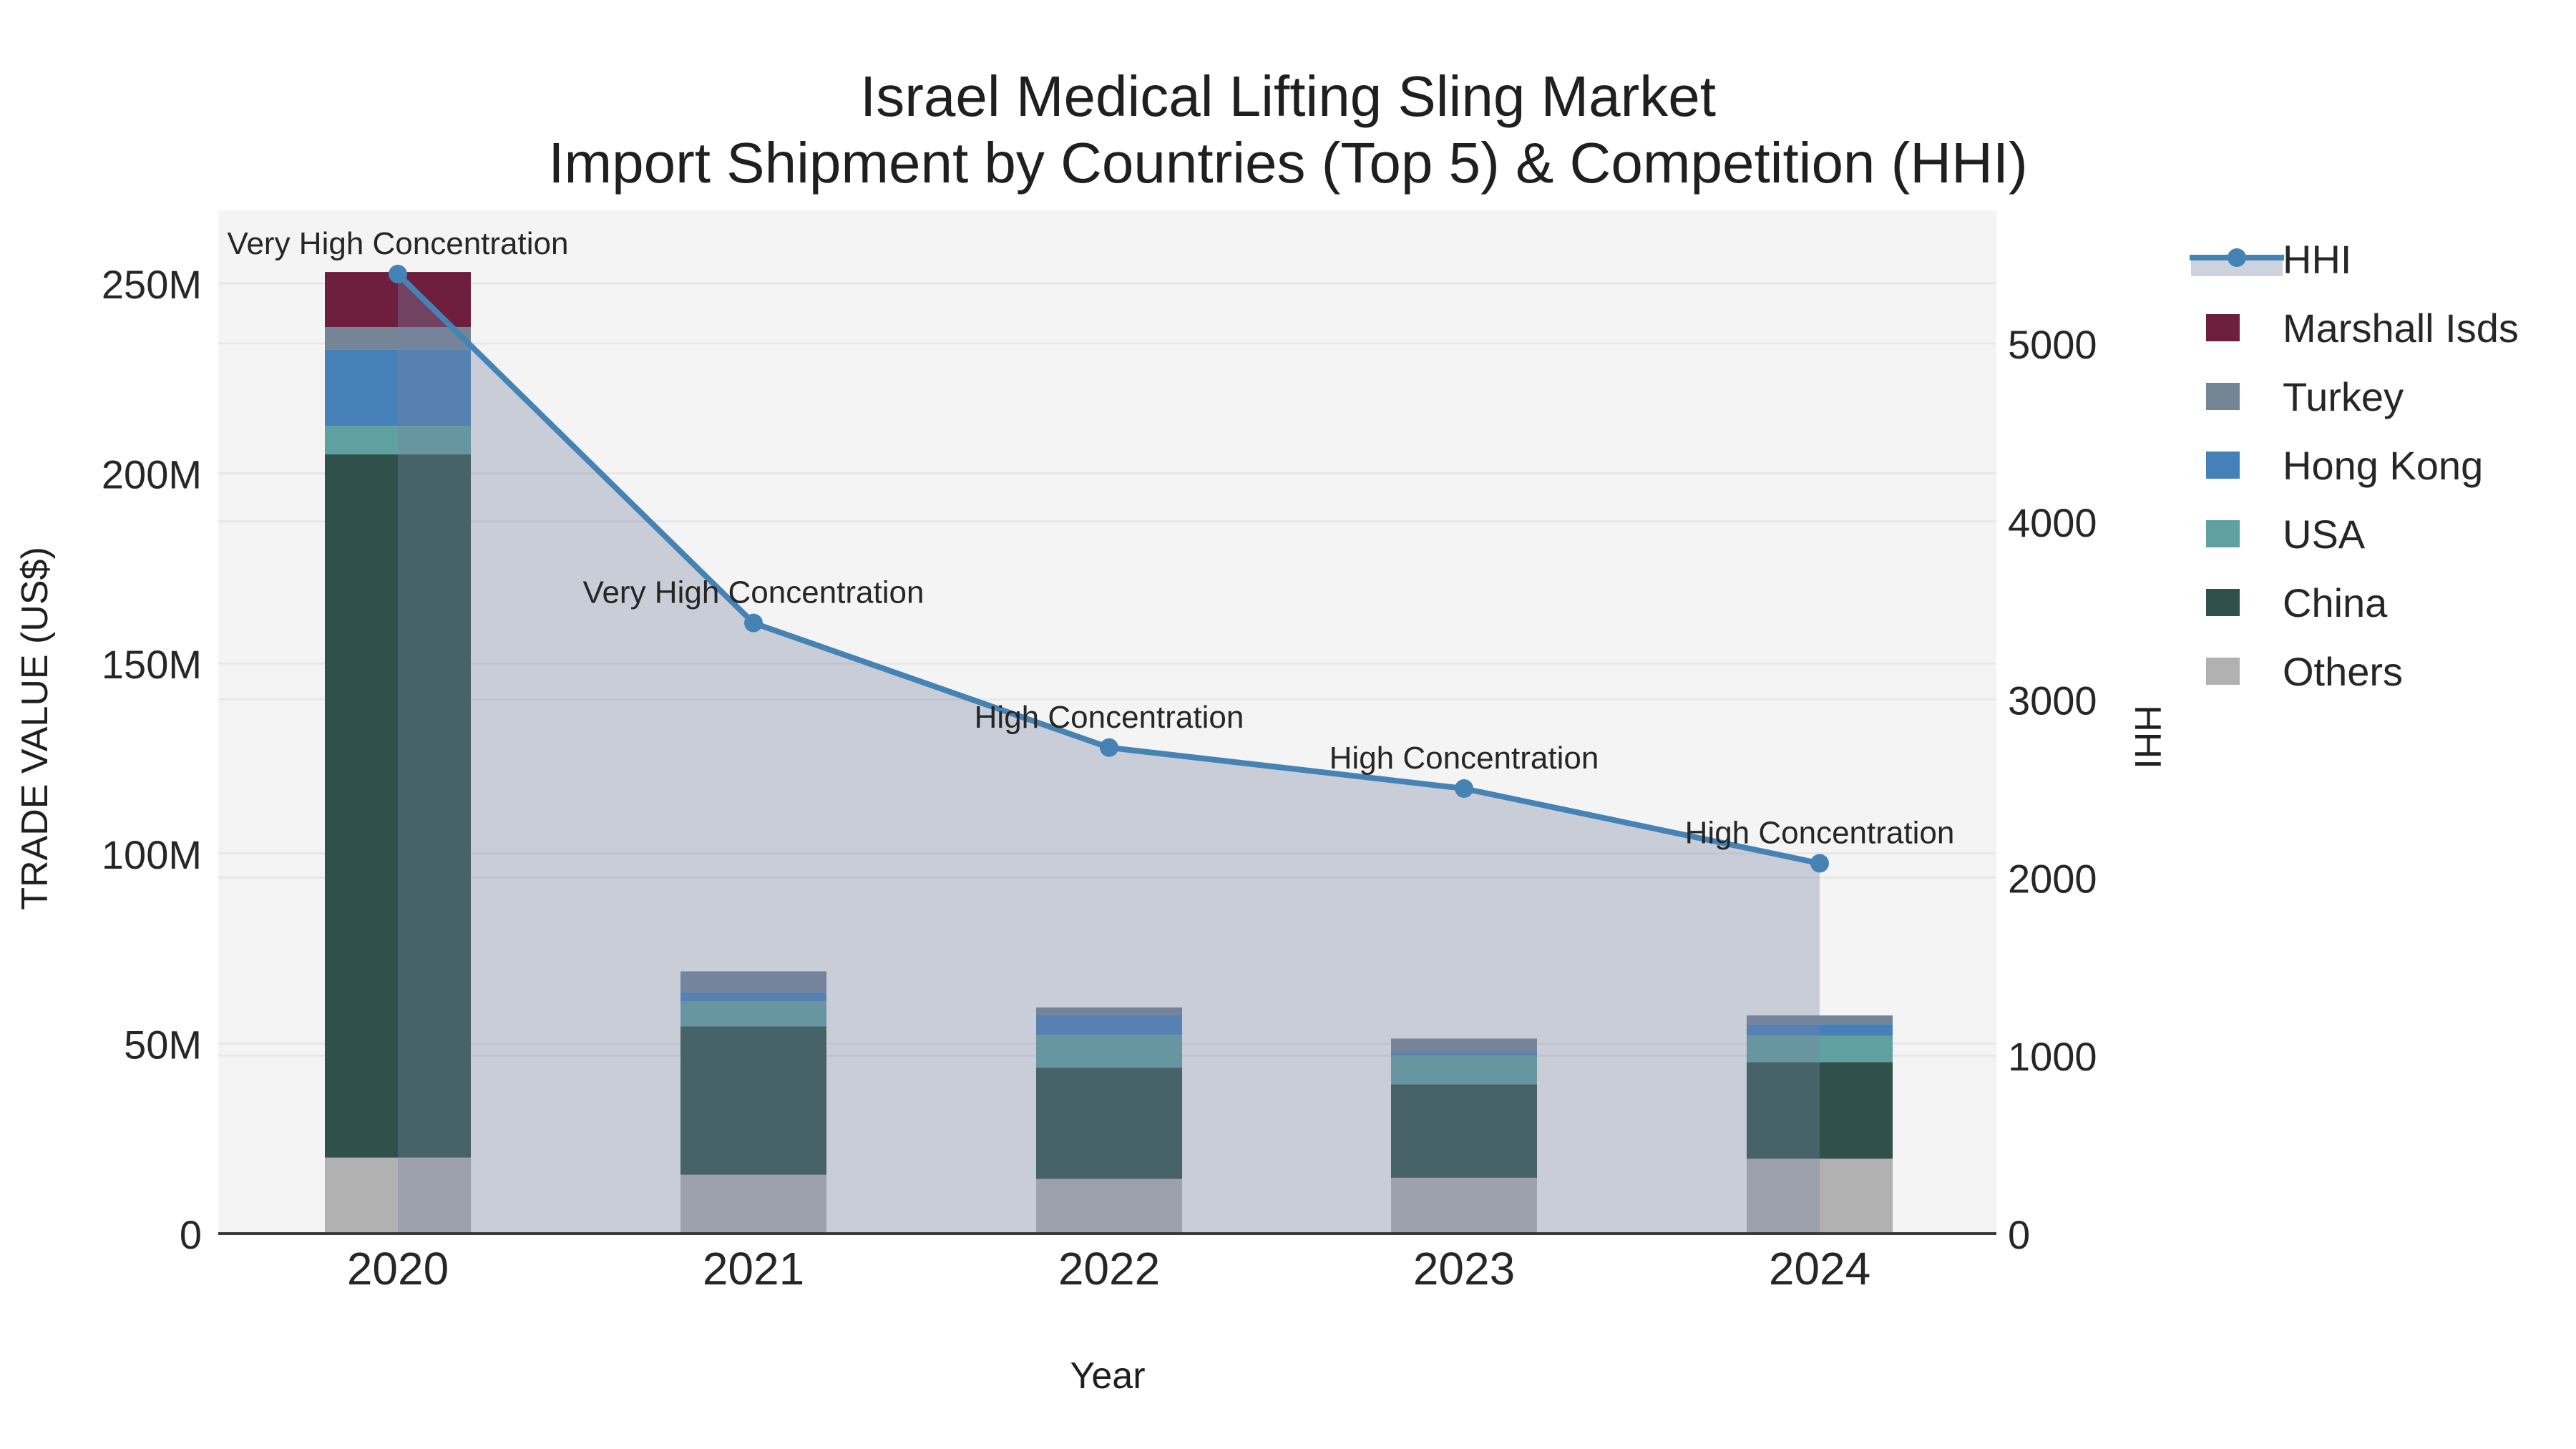  What do you see at coordinates (753, 1204) in the screenshot?
I see `bar-segment-others-2021` at bounding box center [753, 1204].